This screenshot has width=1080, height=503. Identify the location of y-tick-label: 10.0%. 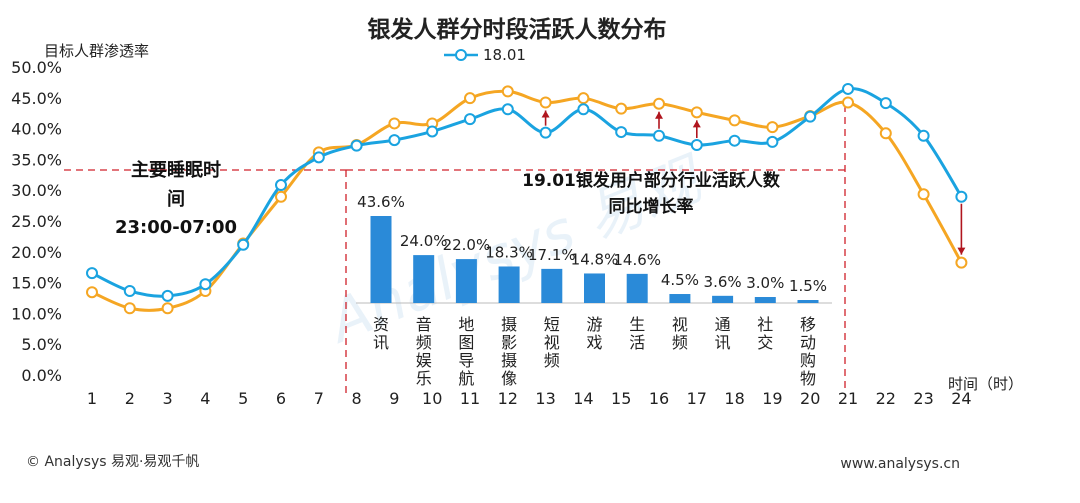
(36, 313).